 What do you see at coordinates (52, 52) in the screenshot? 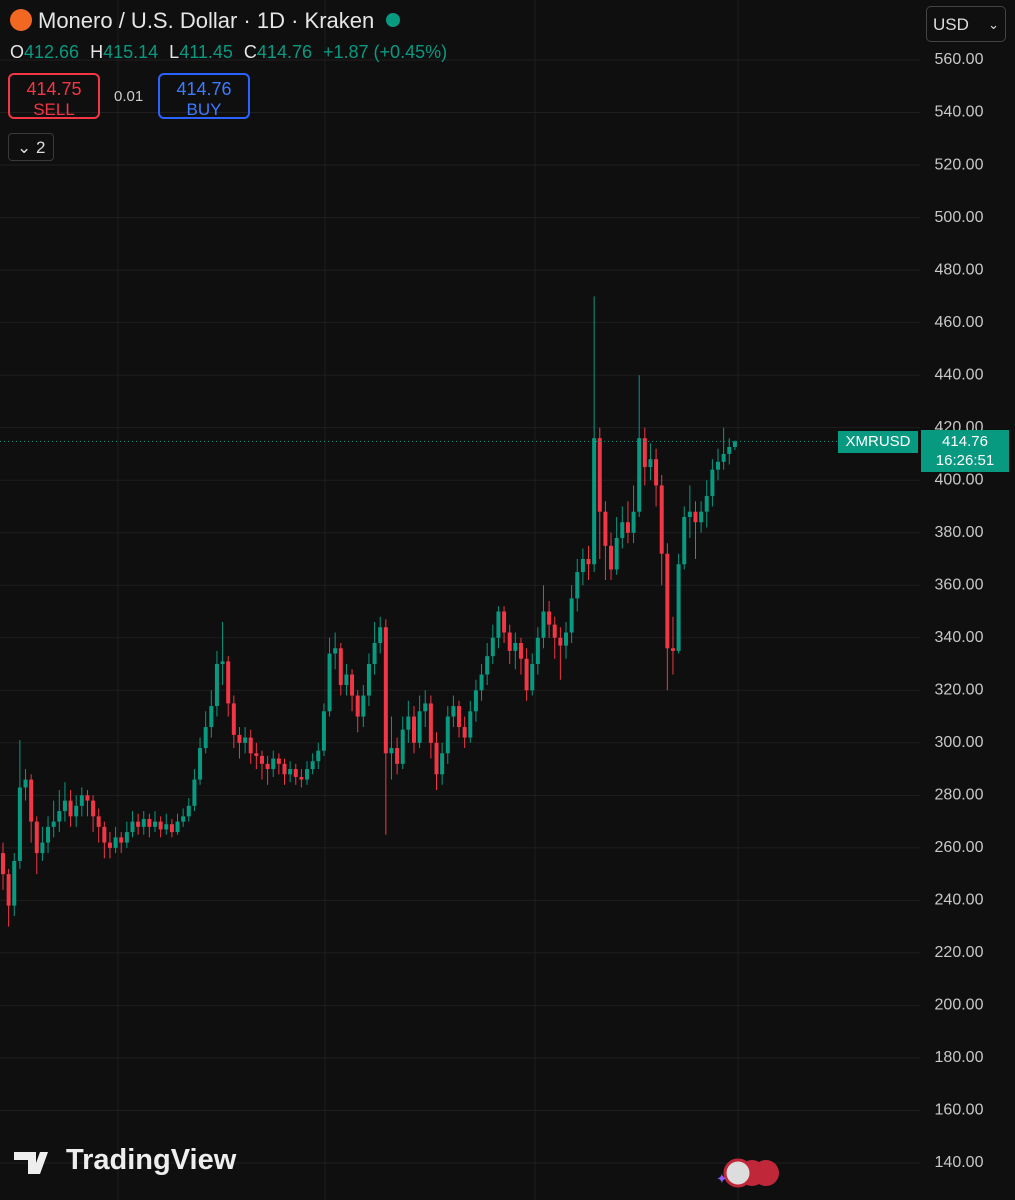
I see `ohlc-value: 412.66` at bounding box center [52, 52].